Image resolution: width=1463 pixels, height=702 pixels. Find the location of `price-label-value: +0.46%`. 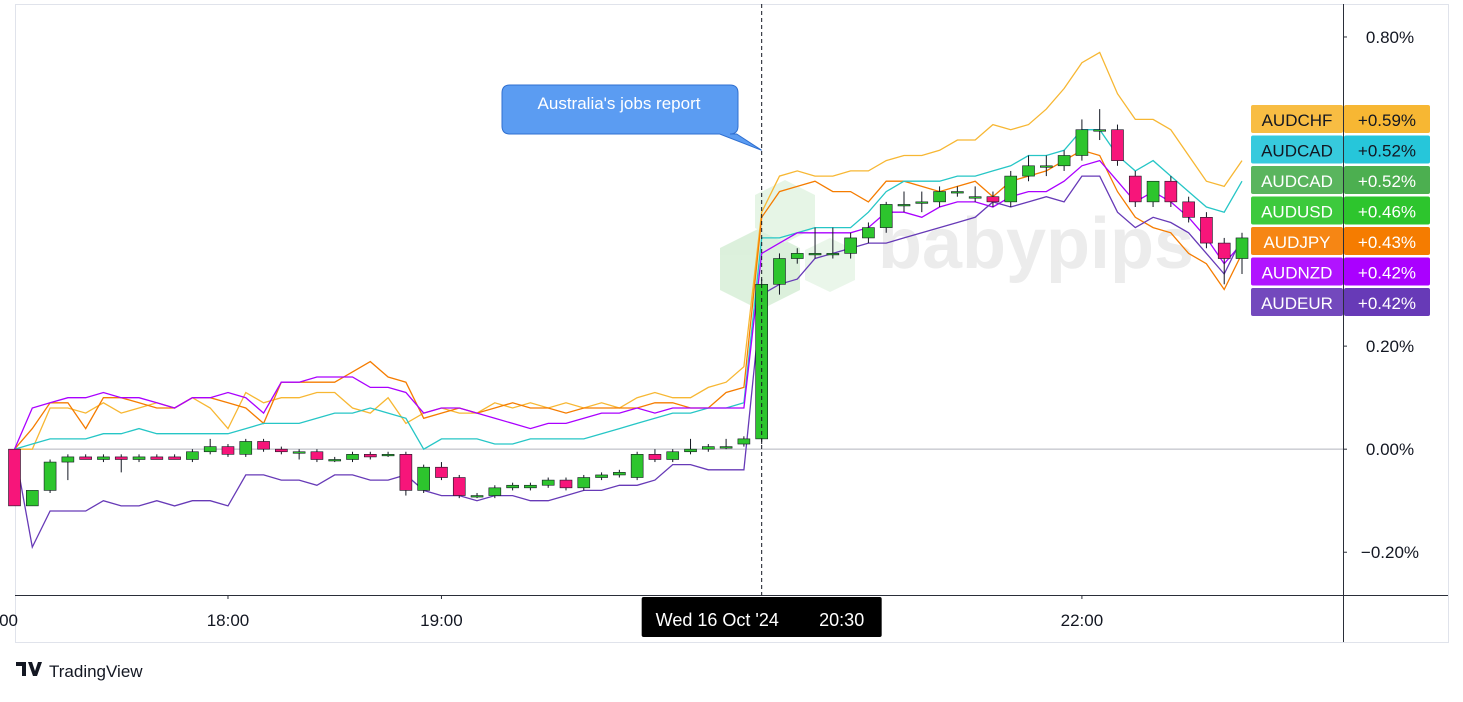

price-label-value: +0.46% is located at coordinates (1387, 212).